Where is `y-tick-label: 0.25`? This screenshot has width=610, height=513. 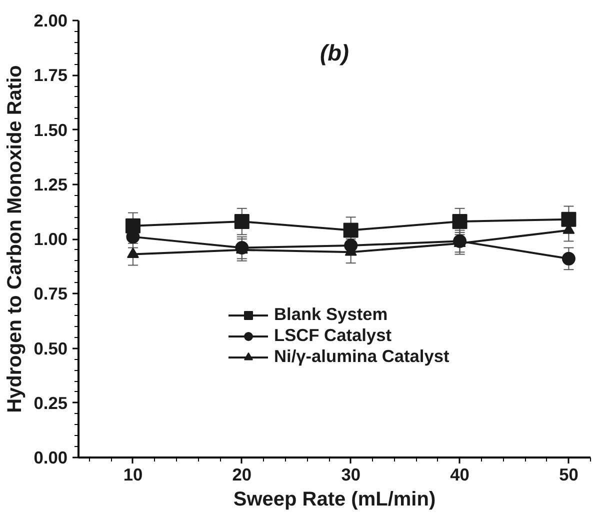
y-tick-label: 0.25 is located at coordinates (51, 402).